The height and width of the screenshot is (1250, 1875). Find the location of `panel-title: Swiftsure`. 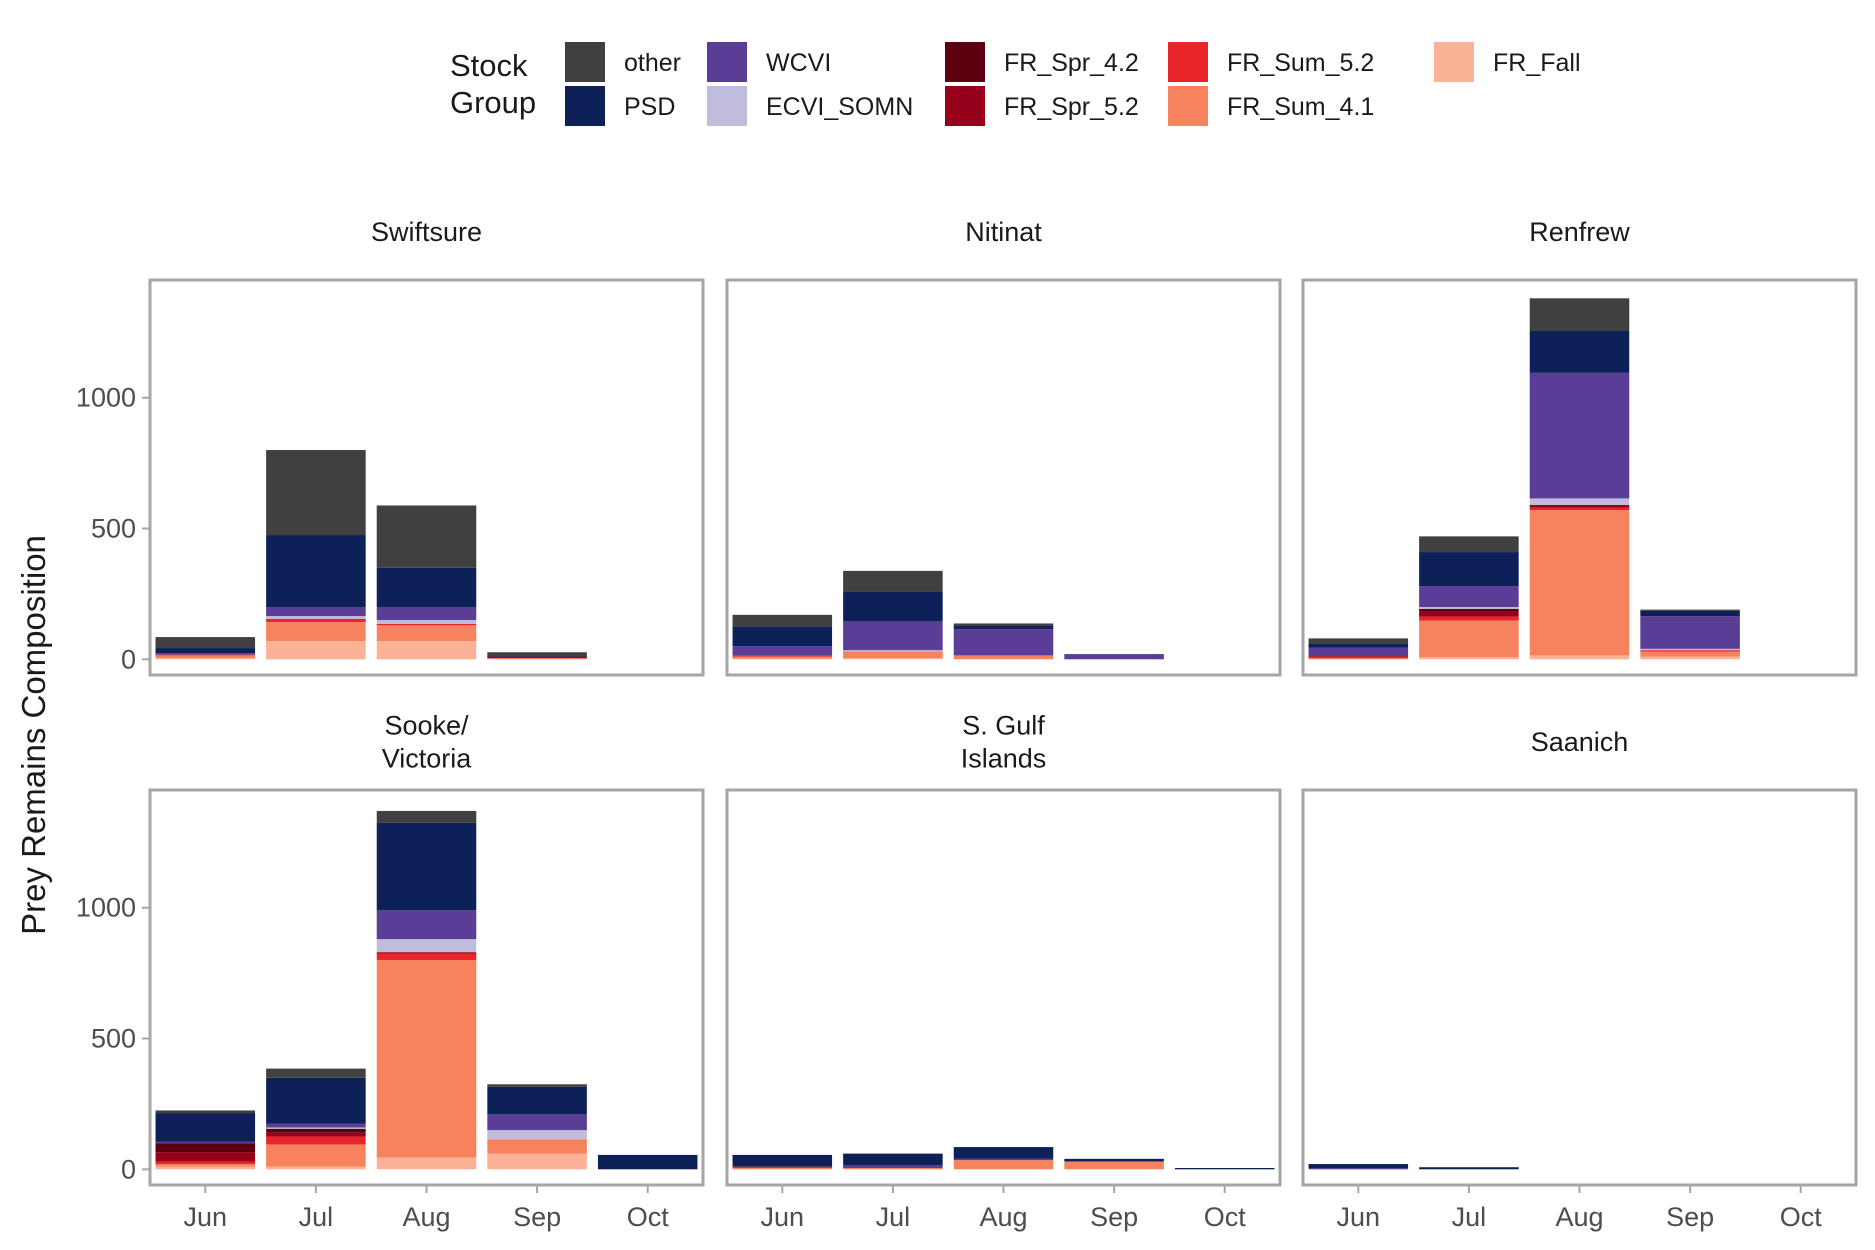

panel-title: Swiftsure is located at coordinates (426, 232).